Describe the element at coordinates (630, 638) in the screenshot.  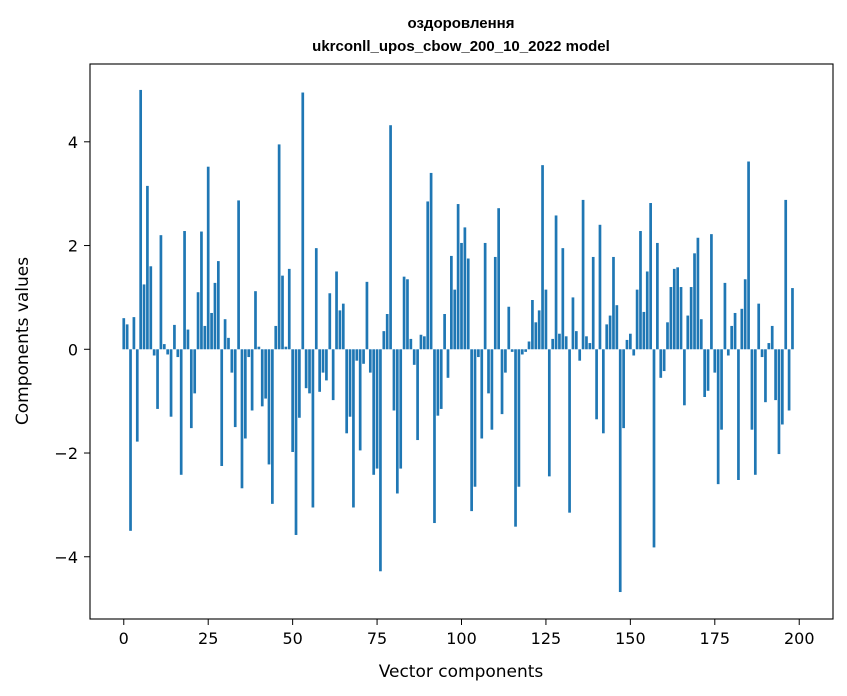
I see `x-tick-label: 150` at that location.